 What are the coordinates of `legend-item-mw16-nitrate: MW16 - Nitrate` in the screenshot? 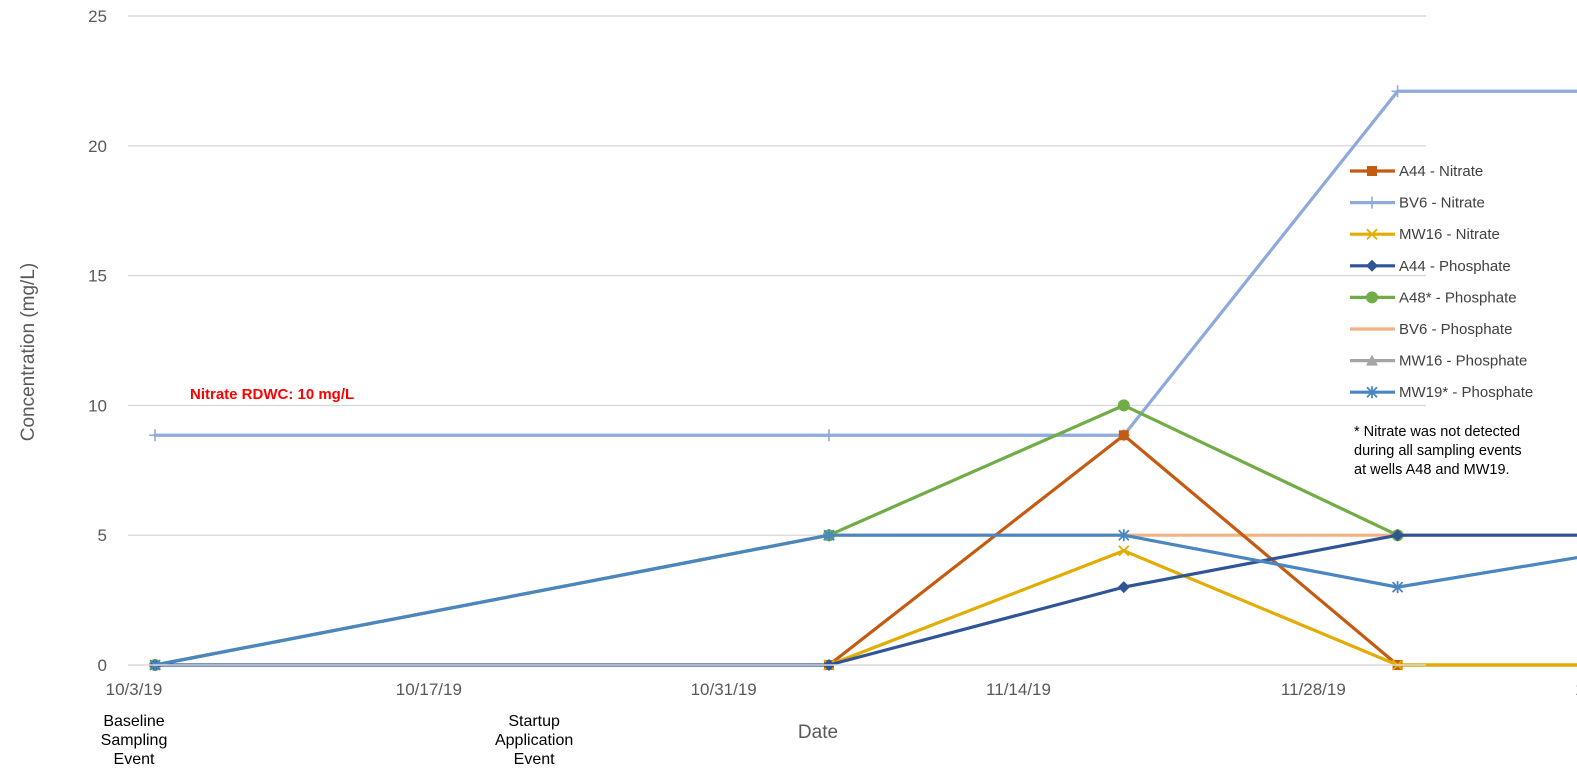 It's located at (1425, 234).